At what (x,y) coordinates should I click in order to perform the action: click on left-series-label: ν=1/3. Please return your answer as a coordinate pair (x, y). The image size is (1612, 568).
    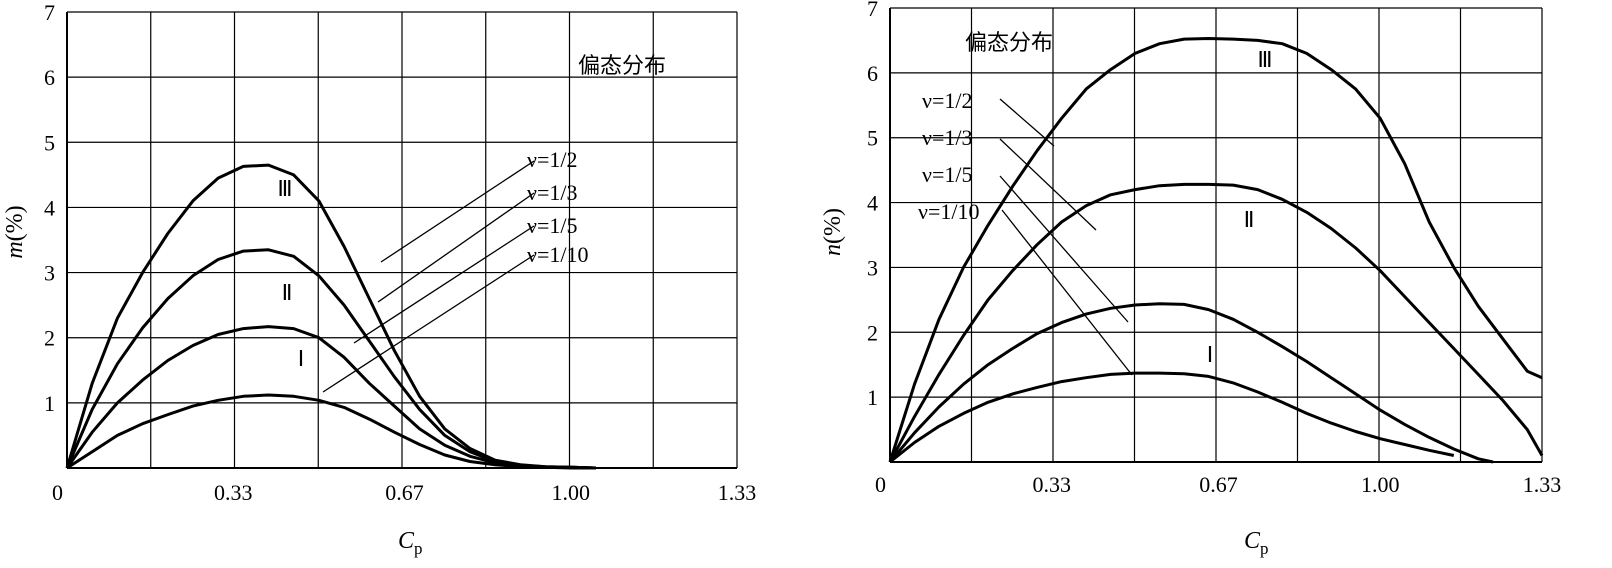
    Looking at the image, I should click on (552, 192).